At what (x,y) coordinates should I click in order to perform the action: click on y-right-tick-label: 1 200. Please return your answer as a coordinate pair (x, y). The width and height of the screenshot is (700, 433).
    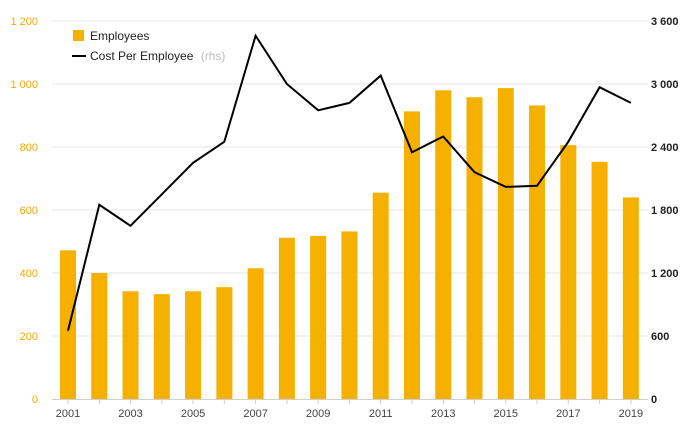
    Looking at the image, I should click on (665, 274).